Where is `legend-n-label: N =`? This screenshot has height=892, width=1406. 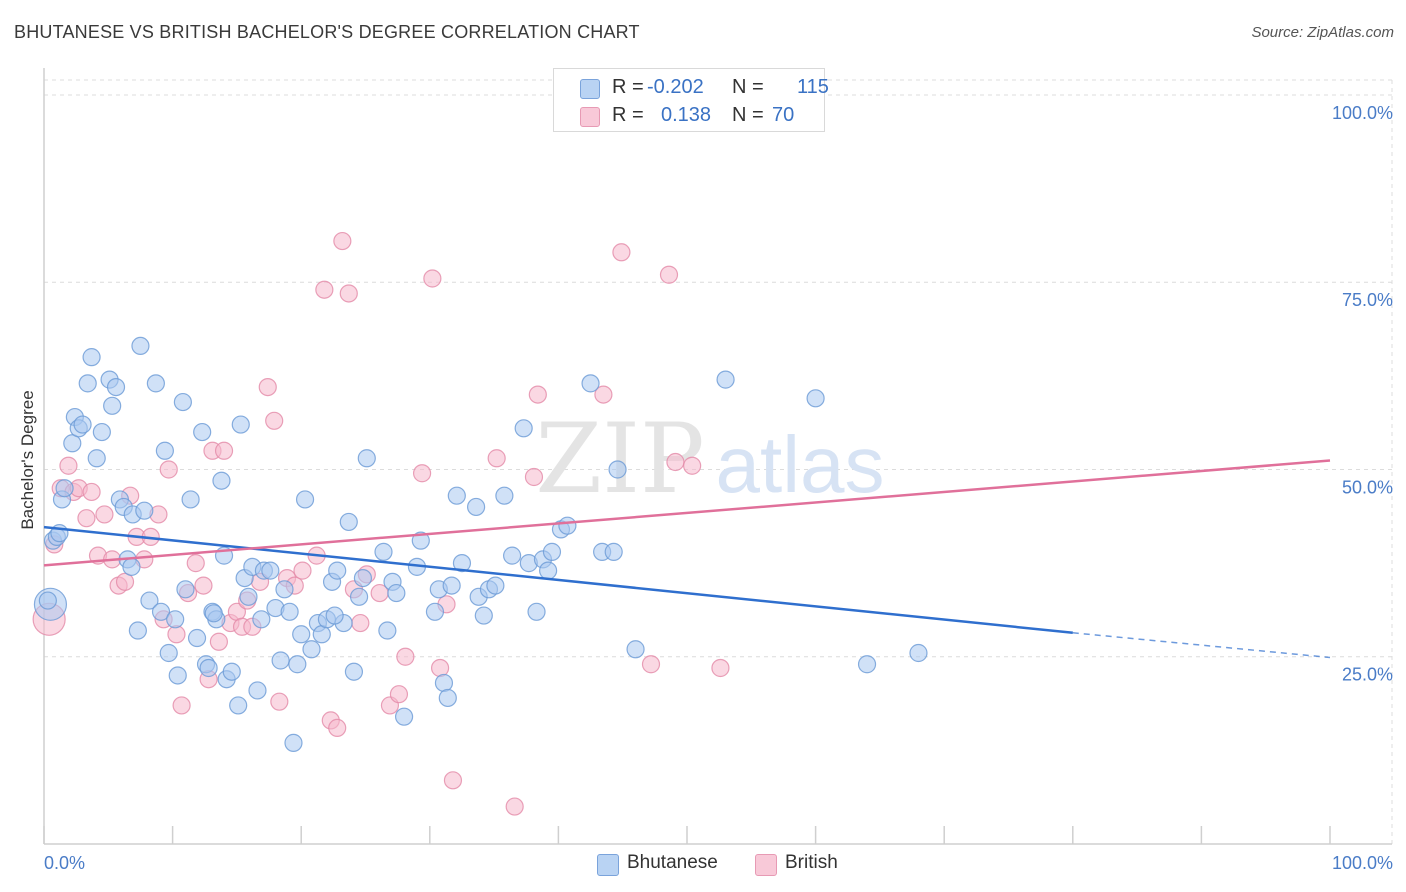 legend-n-label: N = is located at coordinates (748, 87).